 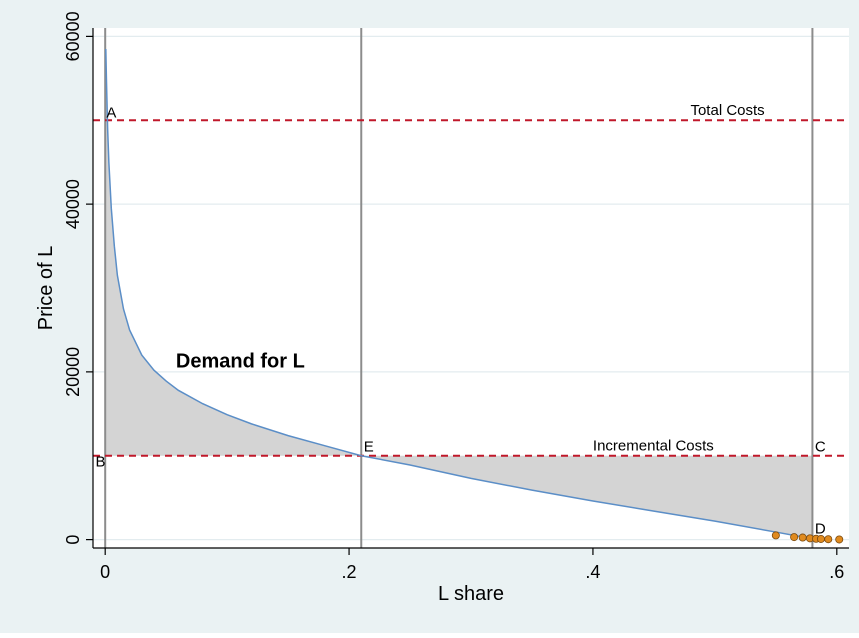 What do you see at coordinates (653, 446) in the screenshot?
I see `cost-label: Incremental Costs` at bounding box center [653, 446].